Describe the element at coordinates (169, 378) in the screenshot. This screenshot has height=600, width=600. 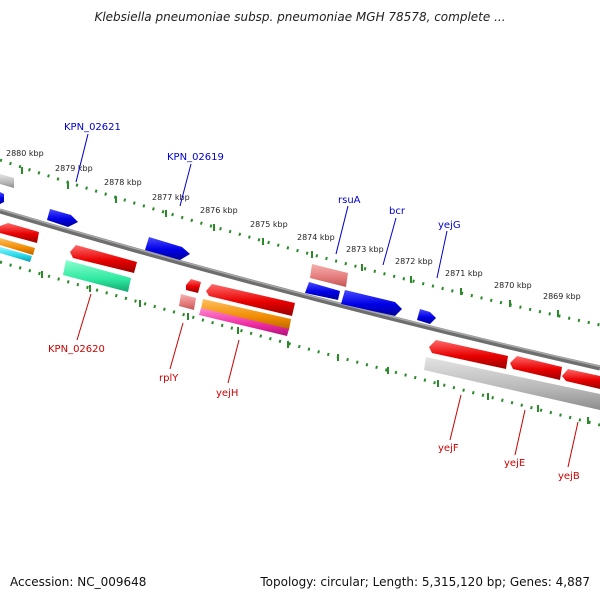
I see `gene-label-rplY: rplY` at that location.